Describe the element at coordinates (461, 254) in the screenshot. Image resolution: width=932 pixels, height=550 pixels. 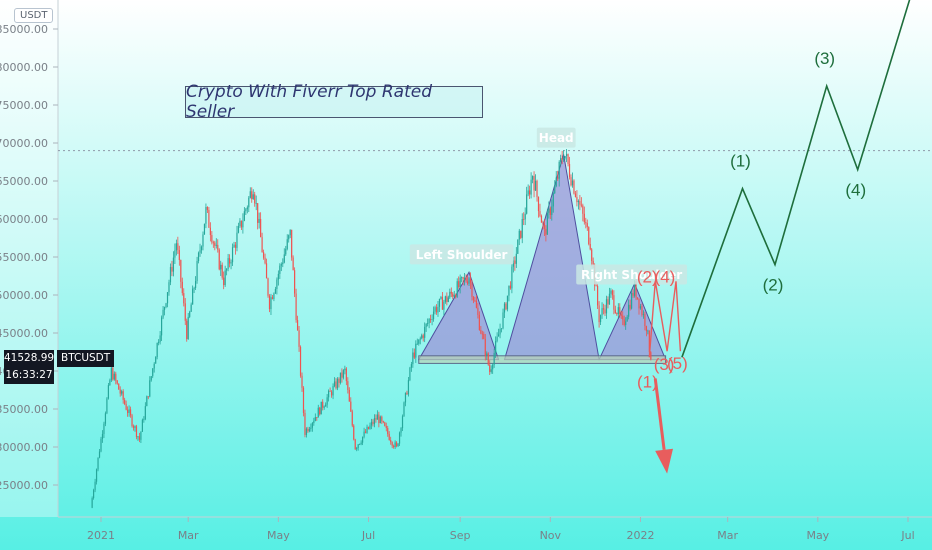
I see `left-shoulder-label: Left Shoulder` at that location.